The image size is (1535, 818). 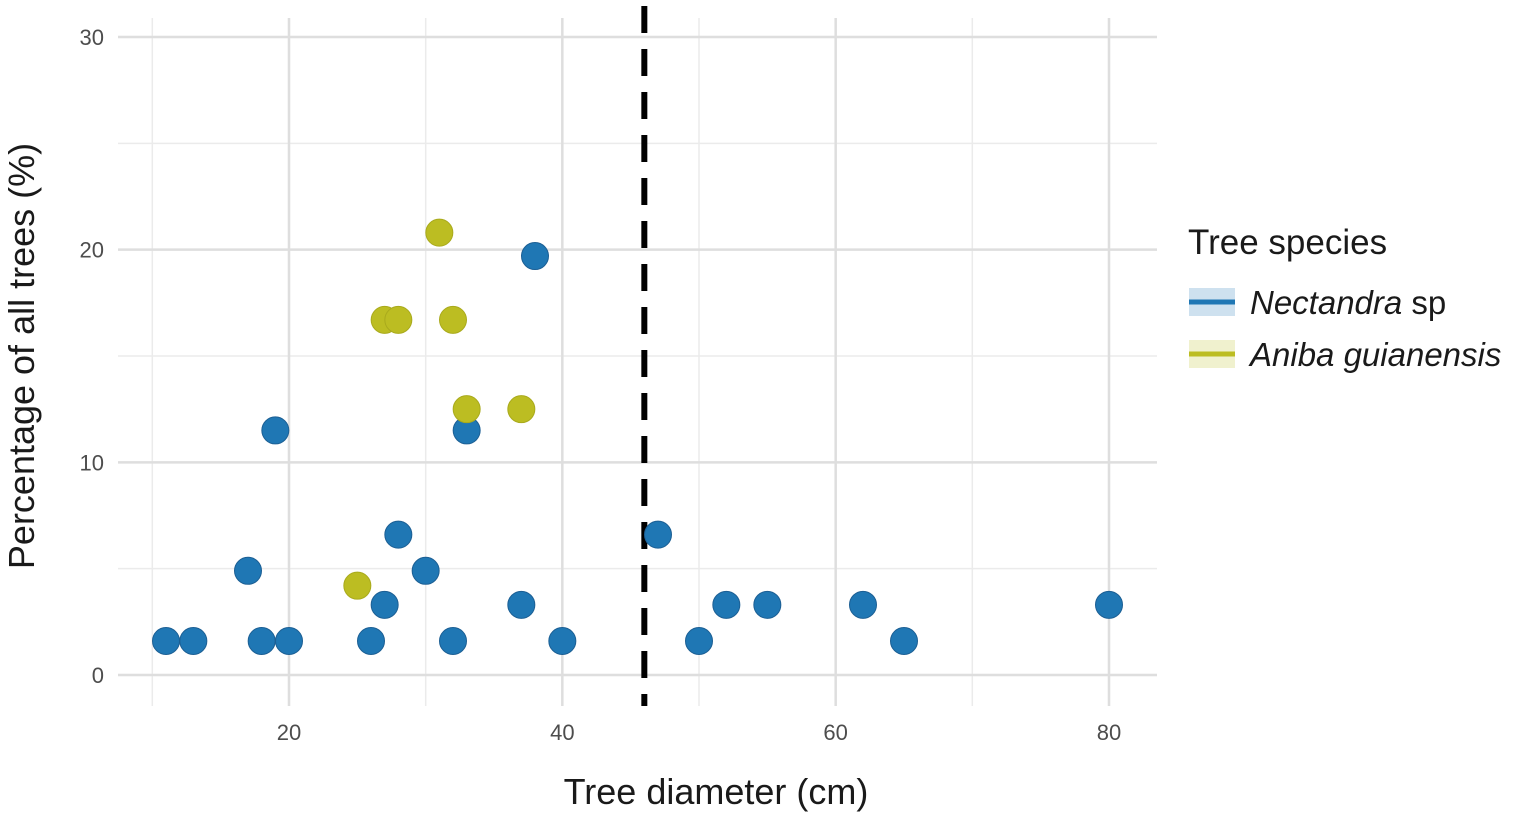 What do you see at coordinates (92, 250) in the screenshot?
I see `y-tick-label: 20` at bounding box center [92, 250].